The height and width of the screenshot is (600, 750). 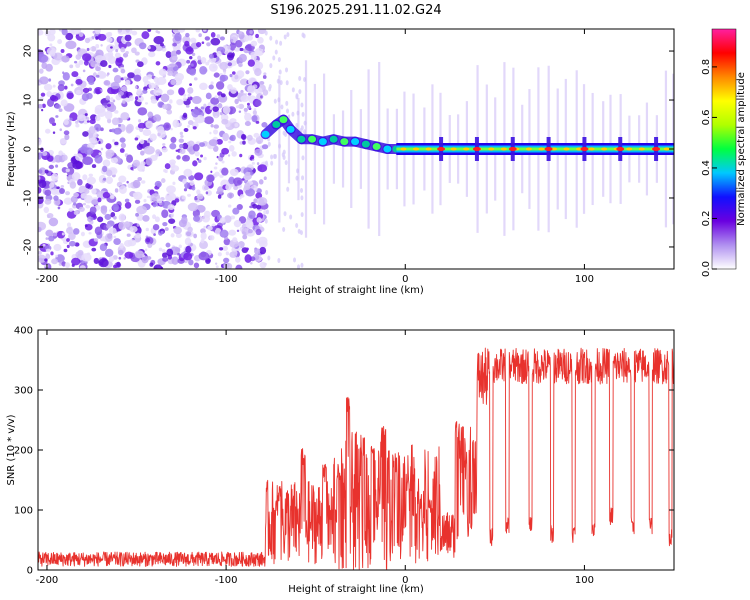 What do you see at coordinates (584, 279) in the screenshot?
I see `x-tick-label: 100` at bounding box center [584, 279].